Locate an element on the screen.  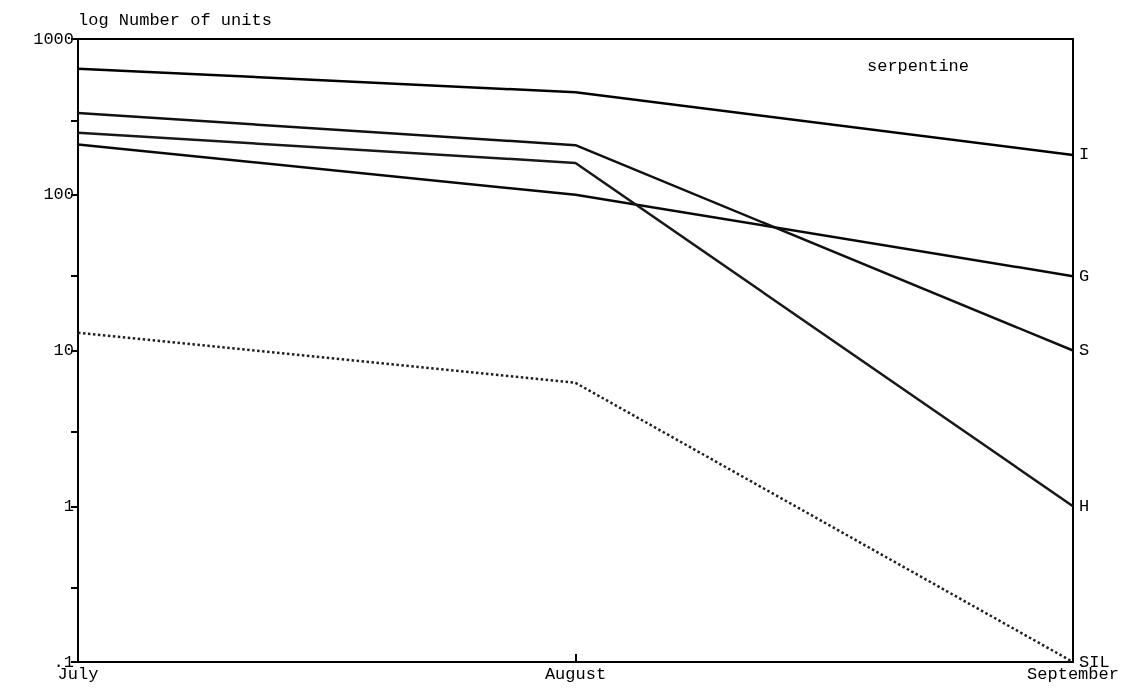
series-label: S is located at coordinates (1084, 350).